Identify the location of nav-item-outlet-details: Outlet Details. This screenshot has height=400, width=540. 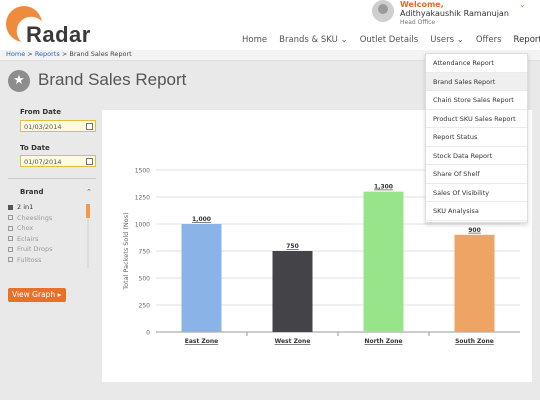
(389, 41).